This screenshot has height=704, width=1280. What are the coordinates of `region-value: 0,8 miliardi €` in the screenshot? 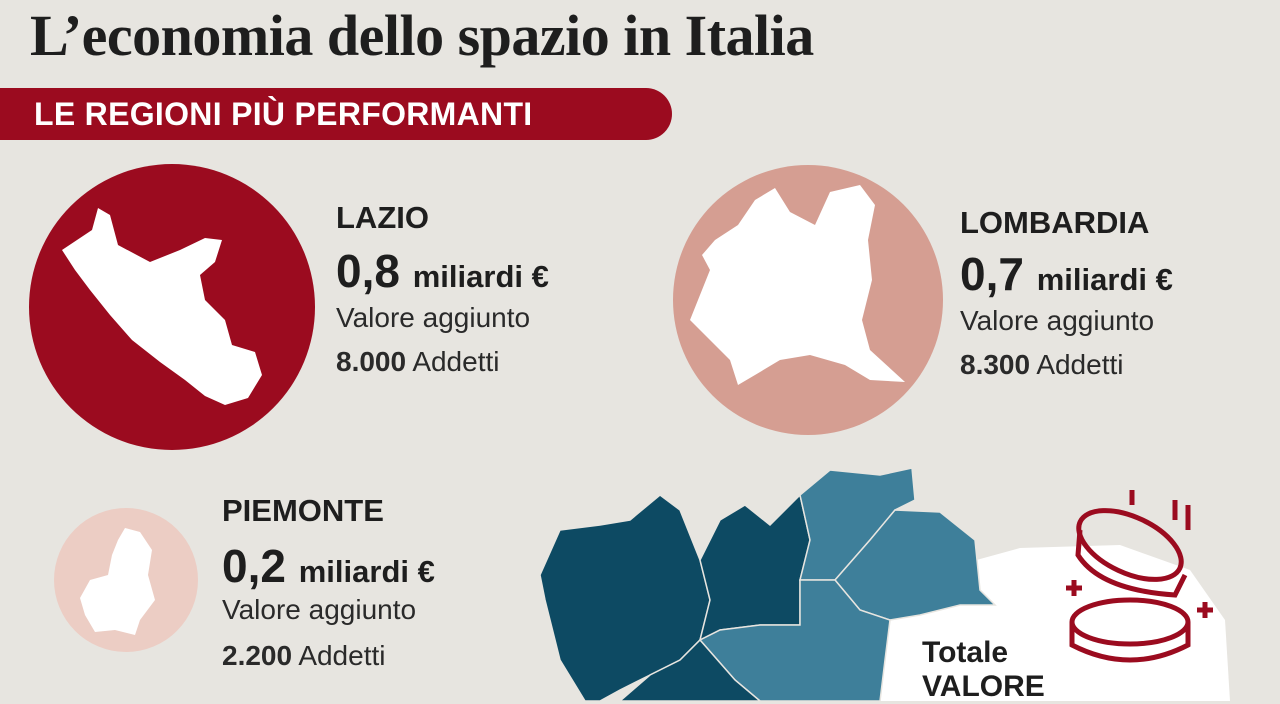 It's located at (442, 271).